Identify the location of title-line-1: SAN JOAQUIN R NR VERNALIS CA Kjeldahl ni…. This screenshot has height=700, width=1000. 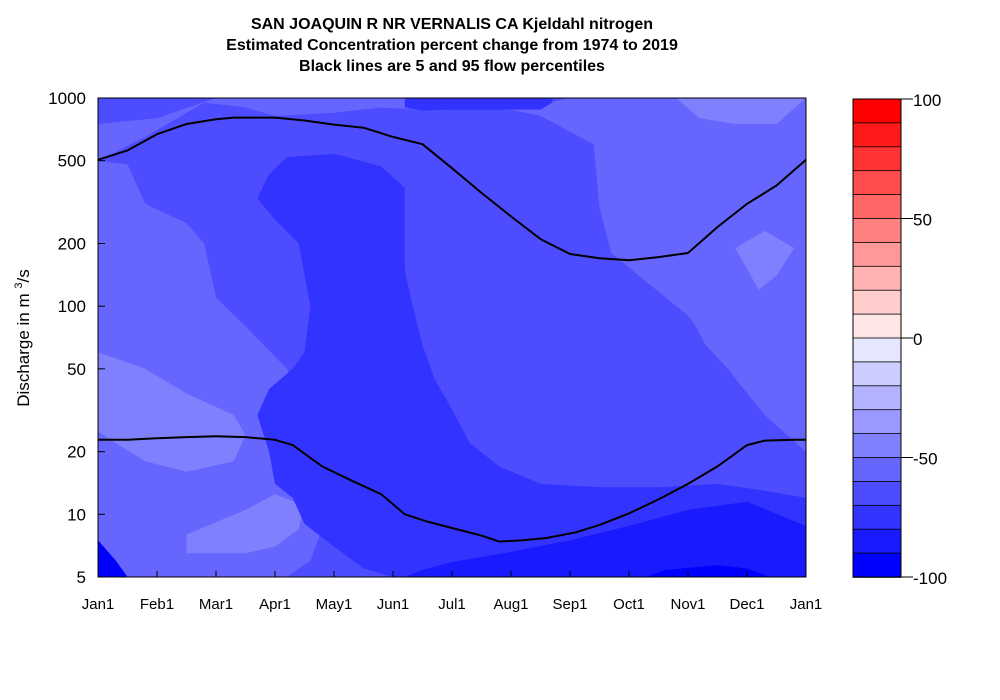
(452, 24).